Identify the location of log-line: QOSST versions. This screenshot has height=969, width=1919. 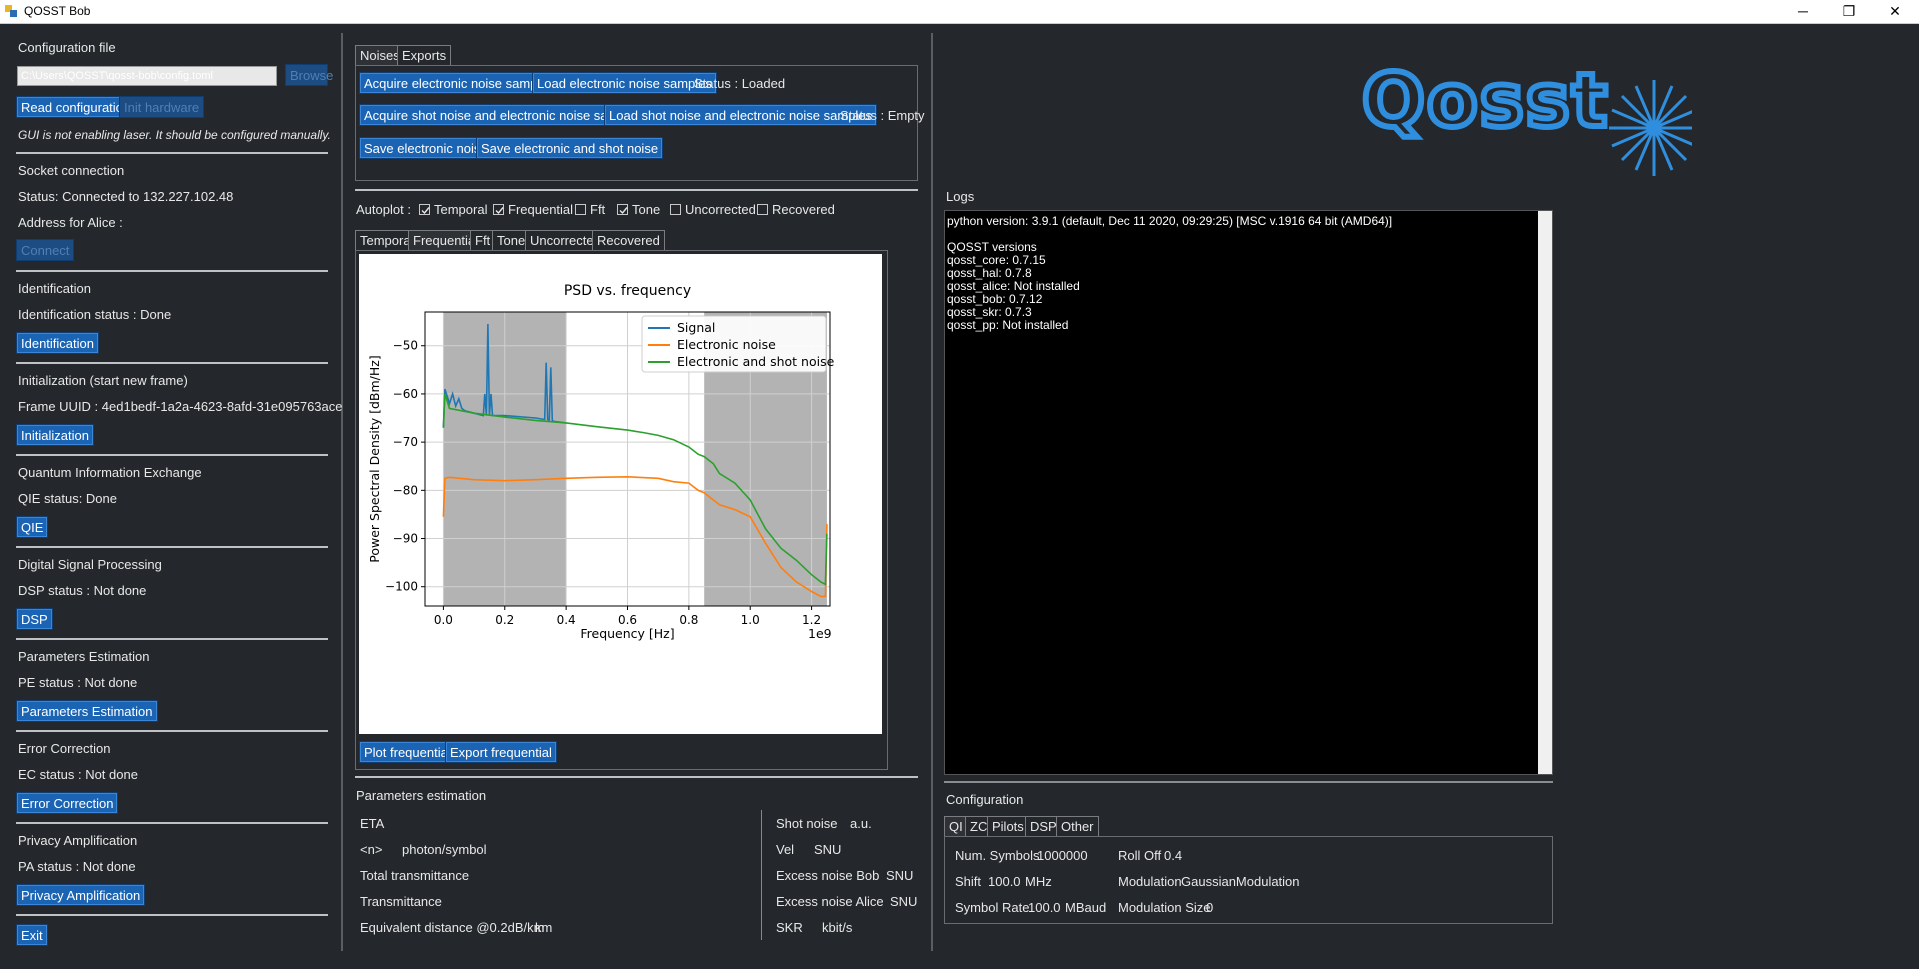
(992, 247).